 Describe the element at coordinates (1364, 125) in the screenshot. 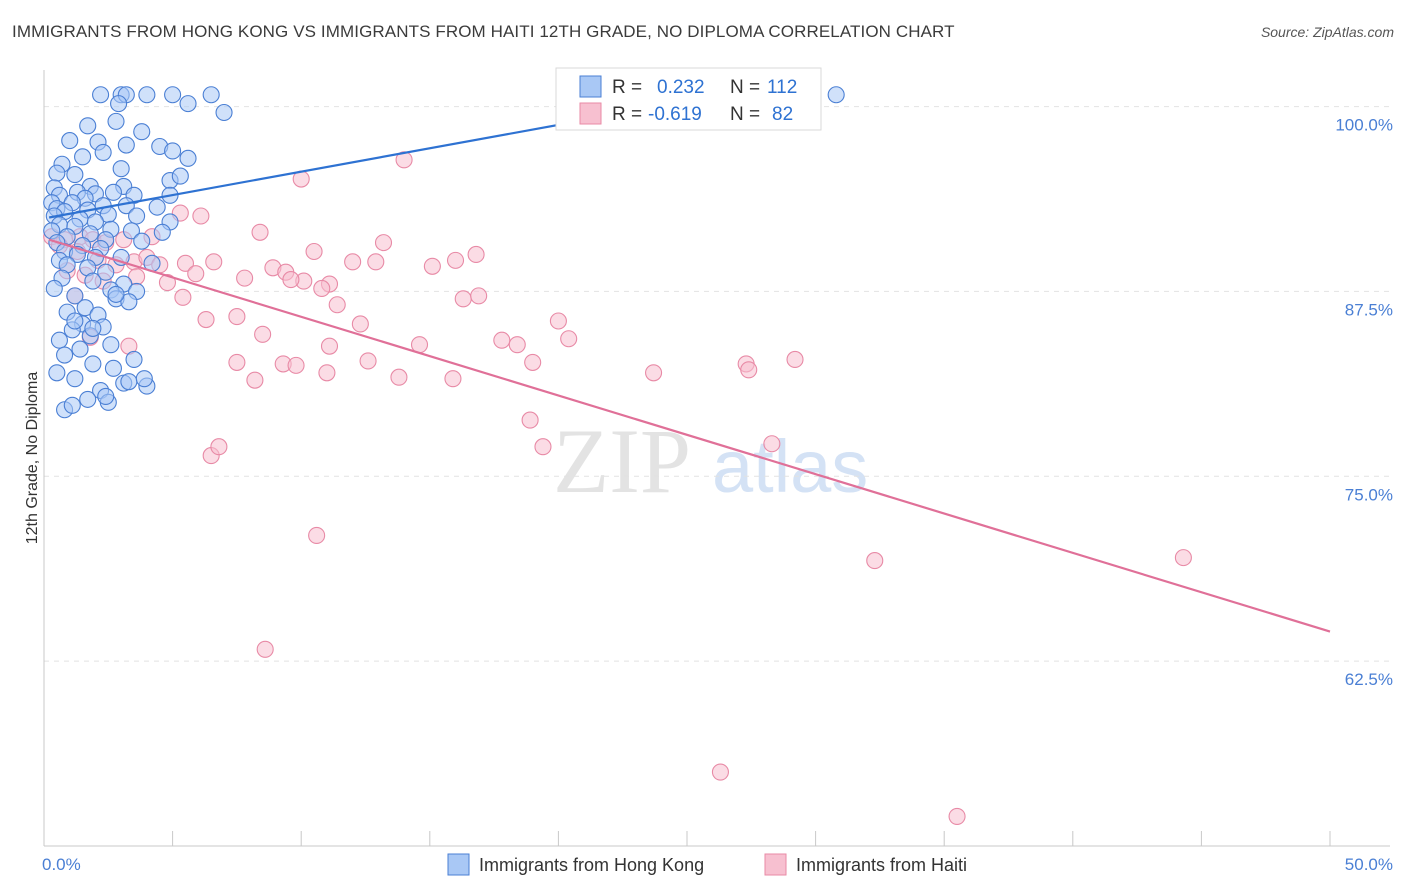

I see `y-tick-label: 100.0%` at that location.